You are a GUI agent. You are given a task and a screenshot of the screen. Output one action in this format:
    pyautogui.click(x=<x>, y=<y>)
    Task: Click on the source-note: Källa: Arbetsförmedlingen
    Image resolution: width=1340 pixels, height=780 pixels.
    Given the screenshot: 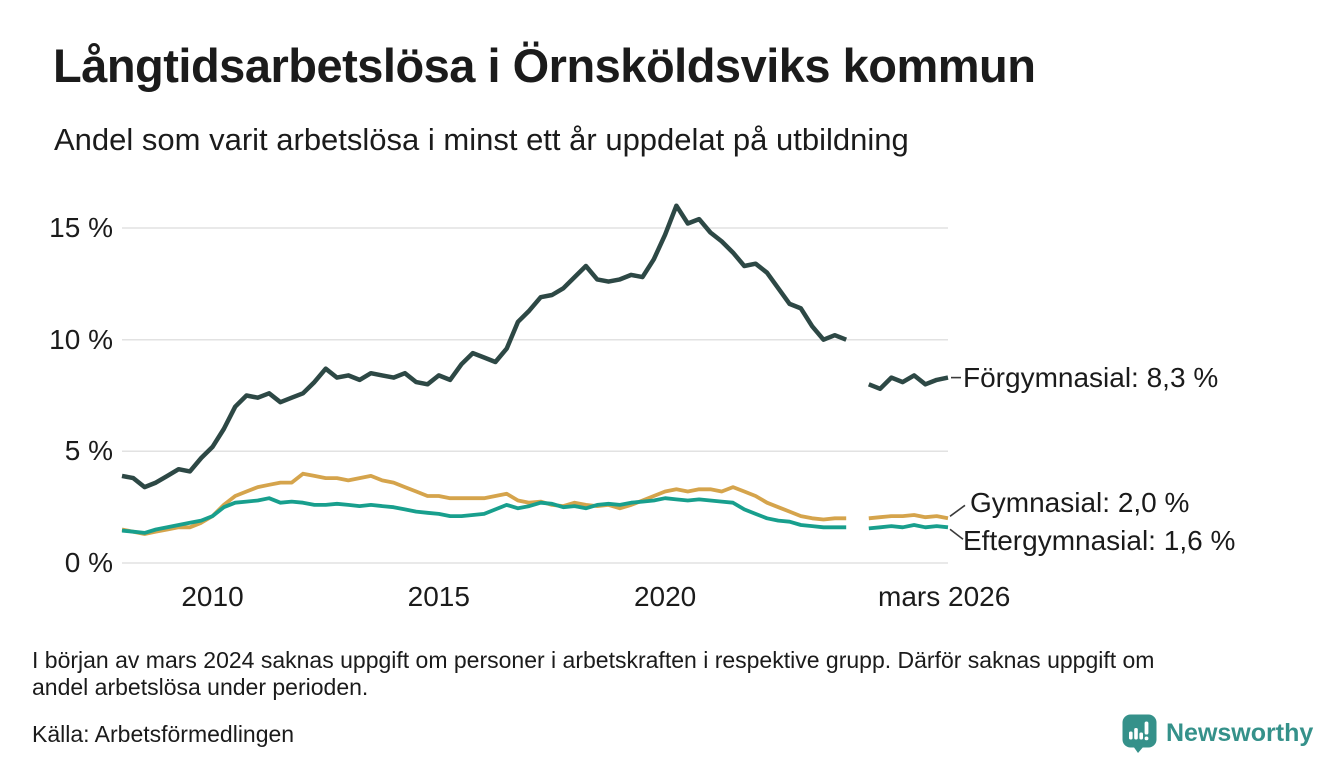 What is the action you would take?
    pyautogui.click(x=163, y=734)
    